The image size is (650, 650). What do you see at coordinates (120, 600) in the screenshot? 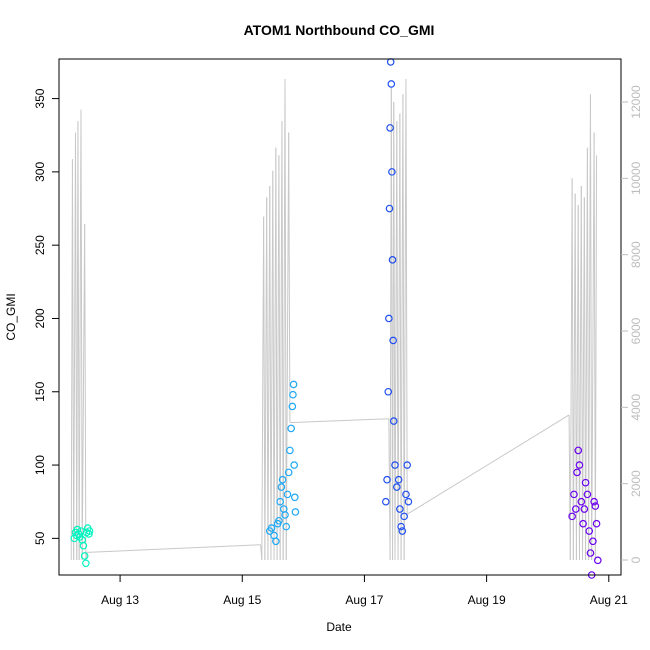
I see `x-tick-label: Aug 13` at bounding box center [120, 600].